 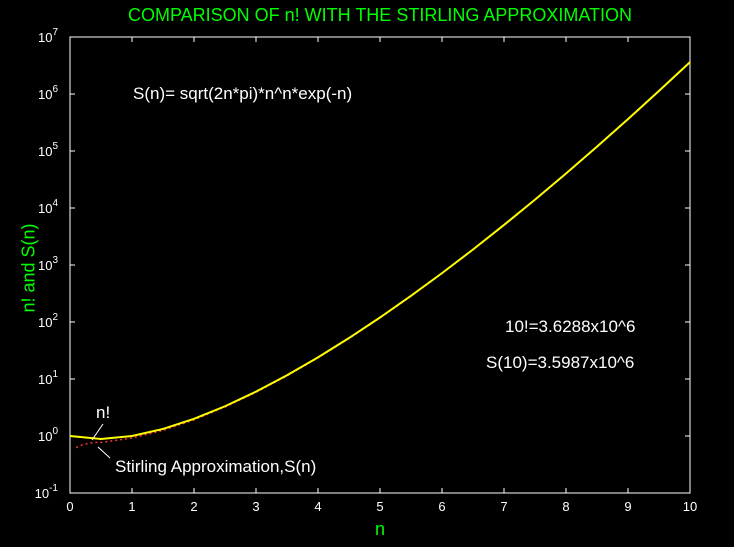 What do you see at coordinates (55, 203) in the screenshot?
I see `y-tick-exponent: 4` at bounding box center [55, 203].